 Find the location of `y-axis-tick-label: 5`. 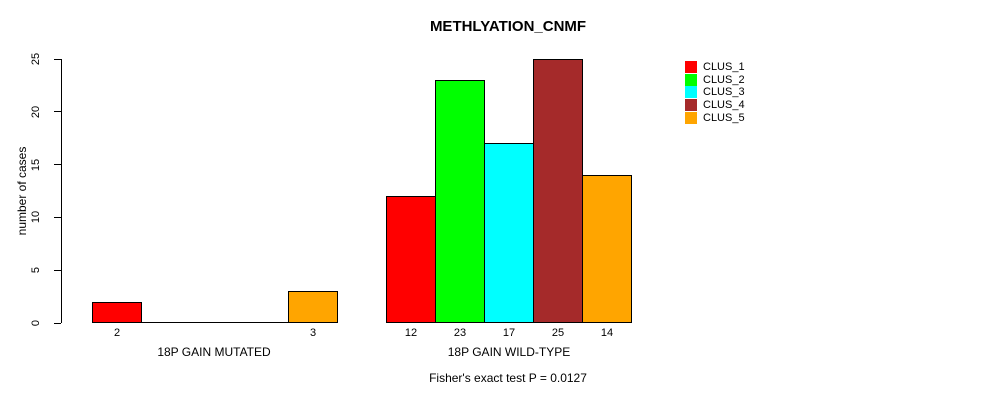

y-axis-tick-label: 5 is located at coordinates (36, 270).